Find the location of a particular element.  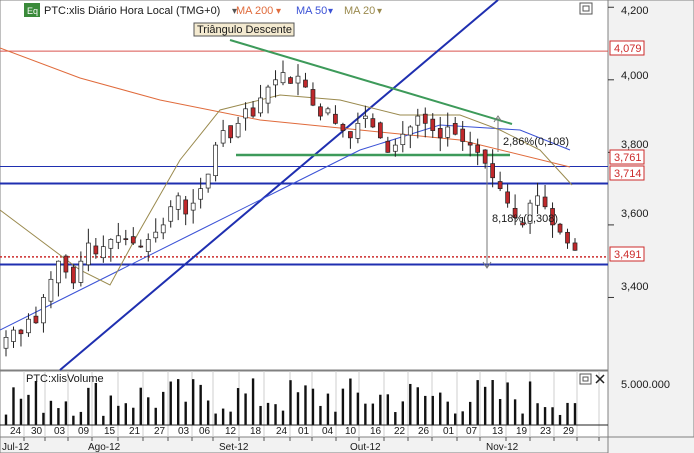

ma200-label: MA 200 is located at coordinates (254, 11).